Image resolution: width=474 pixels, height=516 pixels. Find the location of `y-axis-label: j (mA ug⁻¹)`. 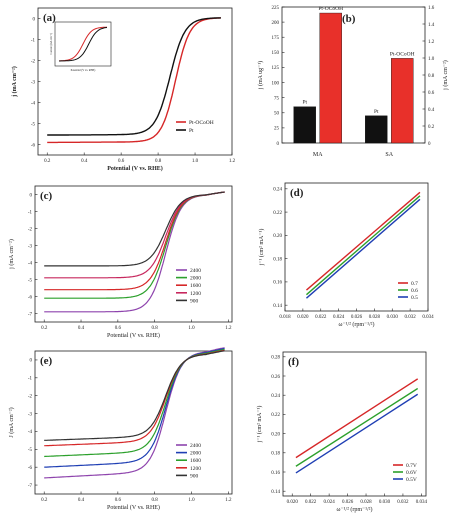

y-axis-label: j (mA ug⁻¹) is located at coordinates (260, 75).